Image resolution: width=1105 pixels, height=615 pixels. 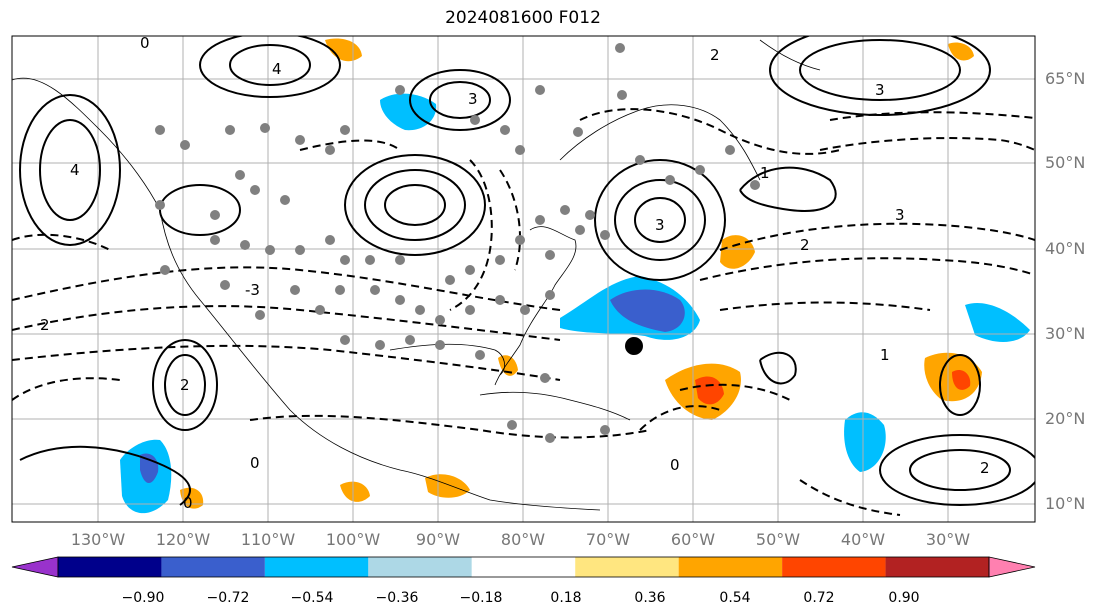 What do you see at coordinates (143, 598) in the screenshot?
I see `colorbar-tick-label: −0.90` at bounding box center [143, 598].